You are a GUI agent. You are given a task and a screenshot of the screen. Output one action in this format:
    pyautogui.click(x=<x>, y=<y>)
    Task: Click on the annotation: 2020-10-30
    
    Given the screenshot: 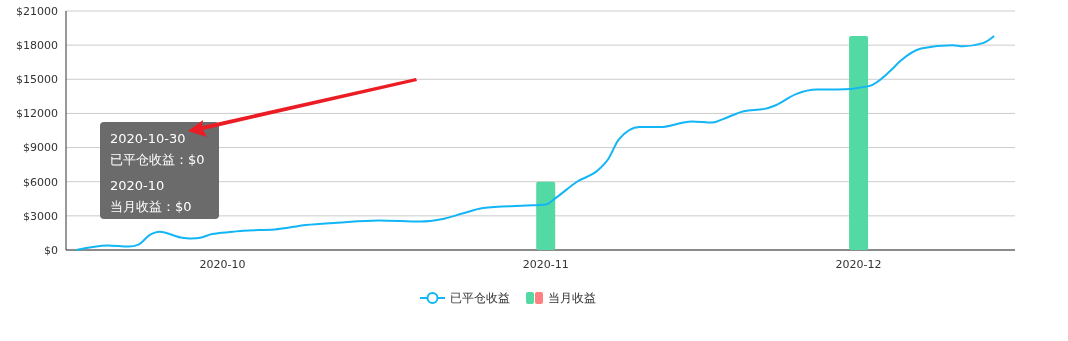 What is the action you would take?
    pyautogui.click(x=148, y=138)
    